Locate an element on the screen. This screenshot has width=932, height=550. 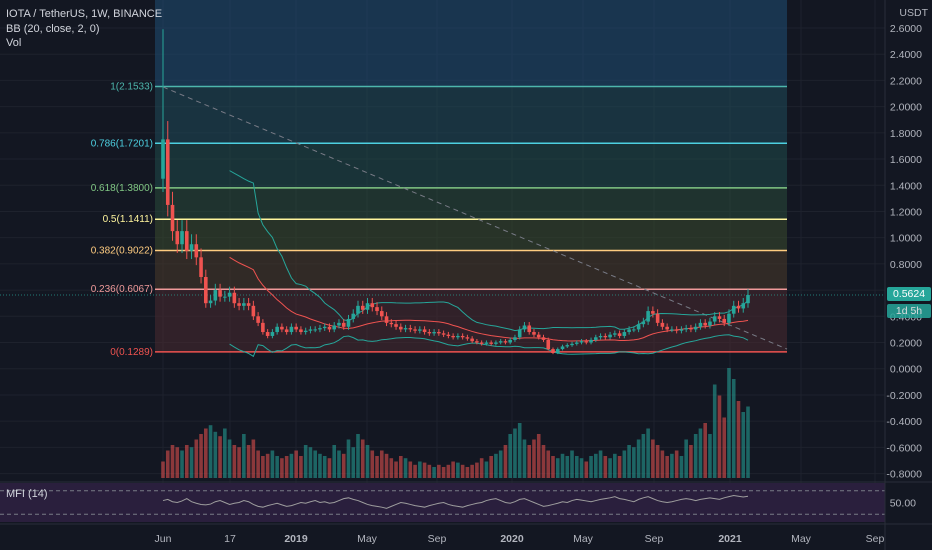
time-tick-label: 17 is located at coordinates (230, 539).